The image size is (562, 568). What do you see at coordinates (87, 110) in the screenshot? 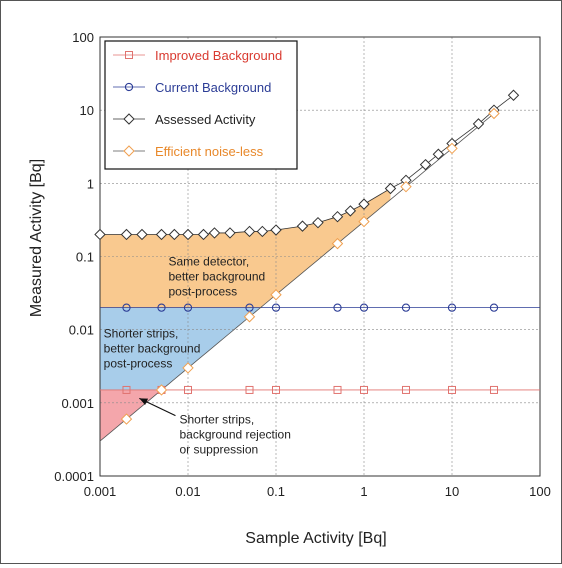
I see `y-tick-label: 10` at bounding box center [87, 110].